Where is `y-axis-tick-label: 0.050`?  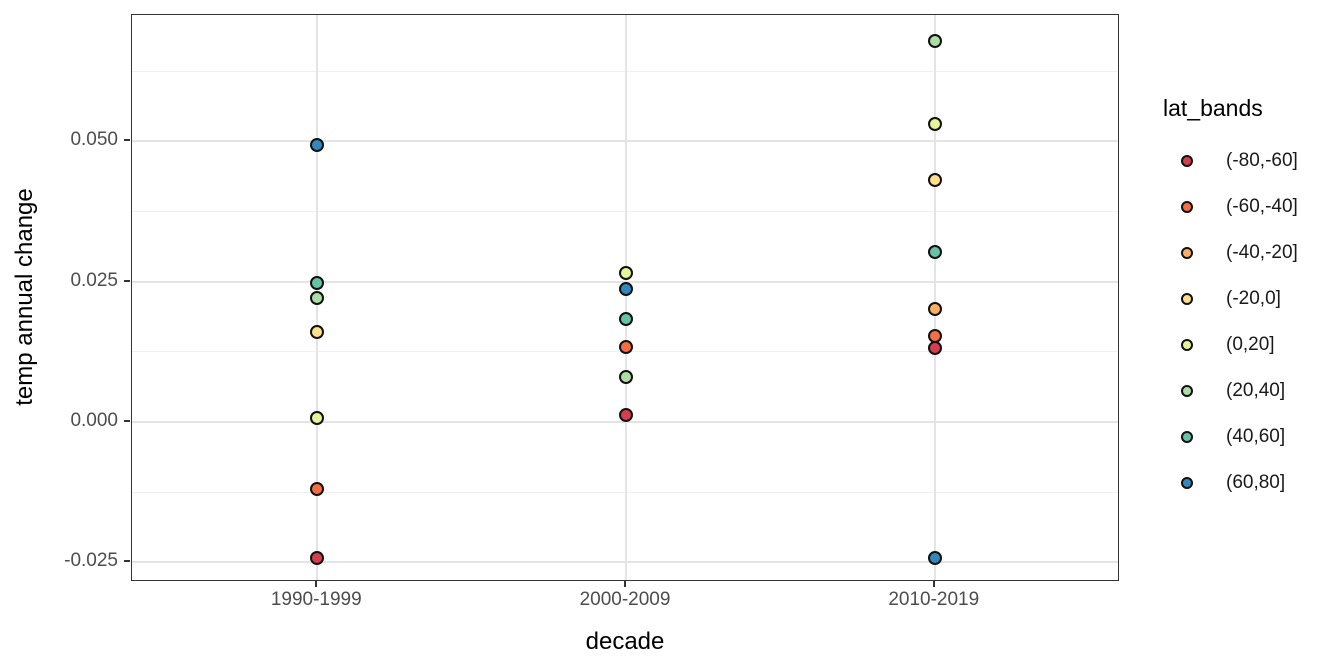
y-axis-tick-label: 0.050 is located at coordinates (94, 140).